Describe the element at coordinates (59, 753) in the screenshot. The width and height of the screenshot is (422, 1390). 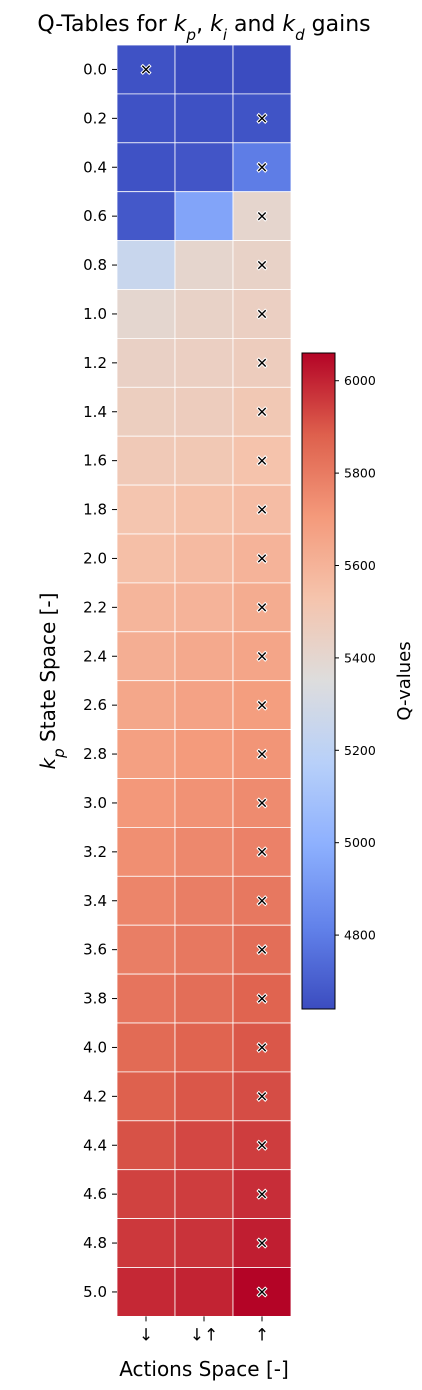
I see `ylabel-sub-p: p` at that location.